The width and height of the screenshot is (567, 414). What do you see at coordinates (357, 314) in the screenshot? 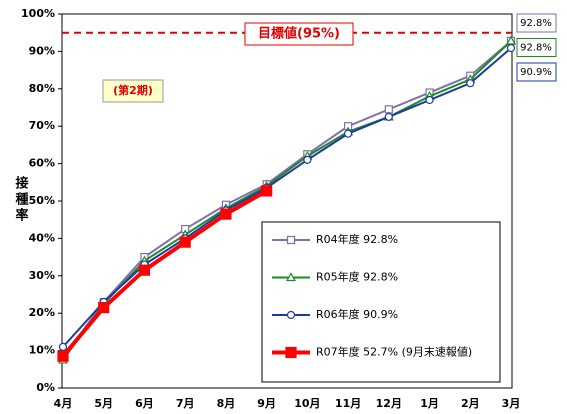
I see `legend-label: R06年度 90.9%` at bounding box center [357, 314].